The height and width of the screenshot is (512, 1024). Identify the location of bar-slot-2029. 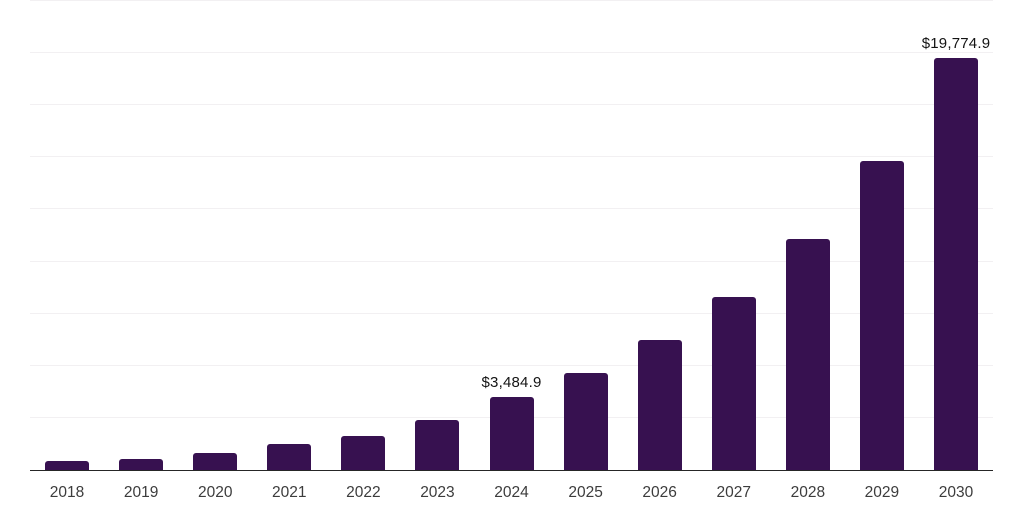
(882, 315).